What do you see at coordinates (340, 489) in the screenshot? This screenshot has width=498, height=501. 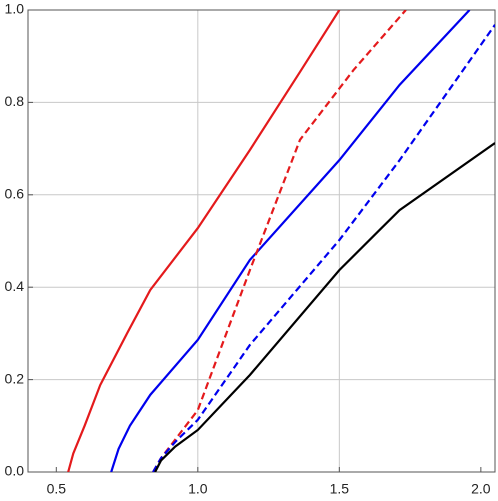 I see `x-tick-label: 1.5` at bounding box center [340, 489].